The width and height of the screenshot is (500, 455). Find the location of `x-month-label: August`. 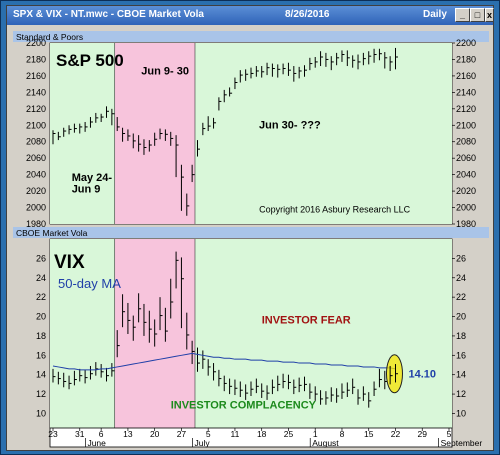

x-month-label: August is located at coordinates (325, 443).